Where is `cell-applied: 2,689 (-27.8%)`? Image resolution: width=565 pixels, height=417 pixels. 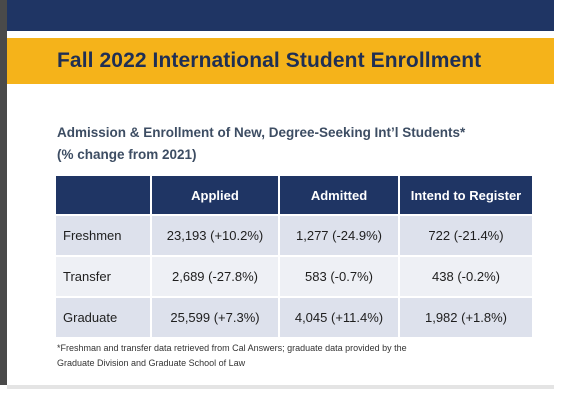 cell-applied: 2,689 (-27.8%) is located at coordinates (214, 276).